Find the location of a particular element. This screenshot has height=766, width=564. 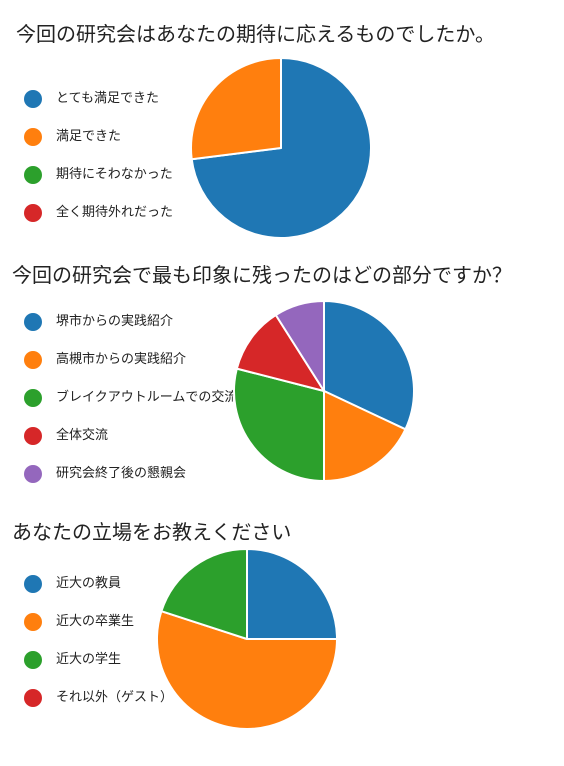

legend-label: 近大の教員 is located at coordinates (89, 583).